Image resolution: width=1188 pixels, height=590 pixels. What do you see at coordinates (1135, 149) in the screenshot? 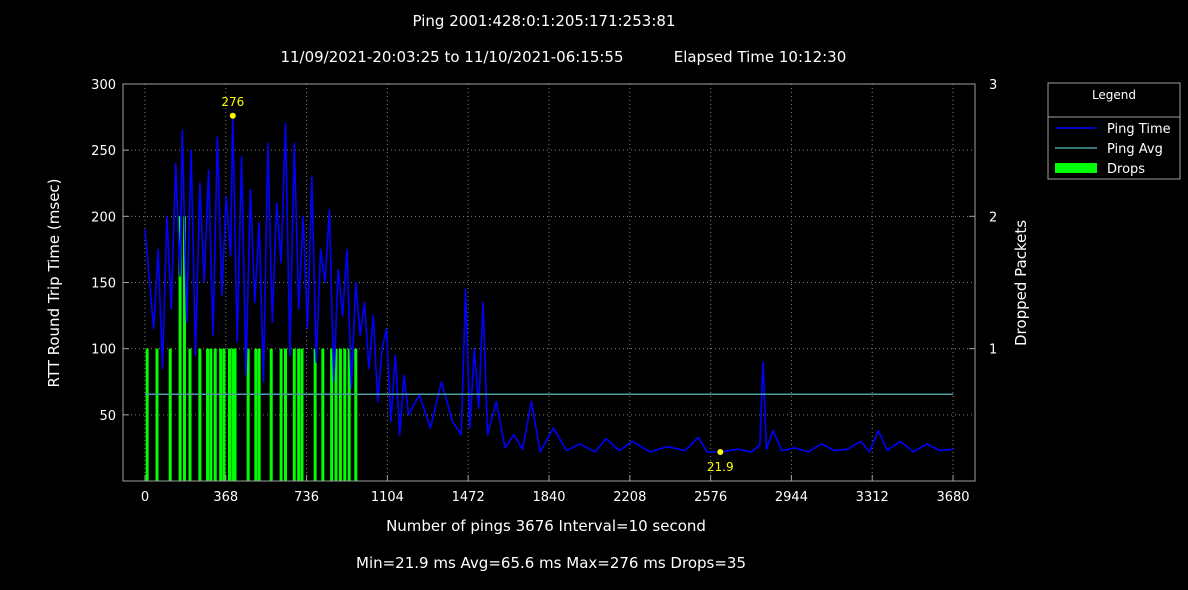
I see `legend-label: Ping Avg` at bounding box center [1135, 149].